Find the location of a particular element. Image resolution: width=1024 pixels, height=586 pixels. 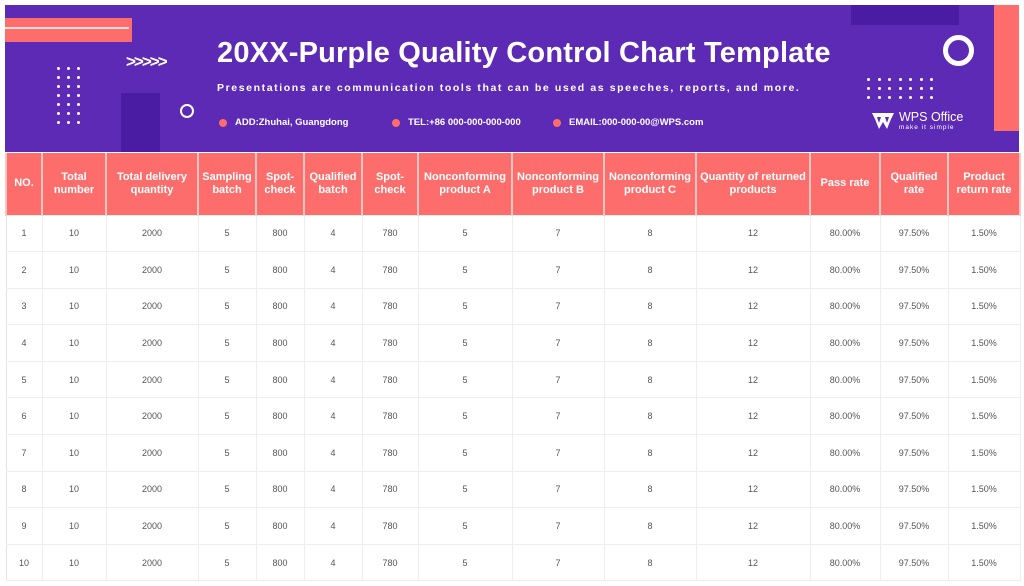

table-row: 5 10 2000 5 800 4 780 5 7 8 12 80.00% 97.50% 1.50% is located at coordinates (513, 379).